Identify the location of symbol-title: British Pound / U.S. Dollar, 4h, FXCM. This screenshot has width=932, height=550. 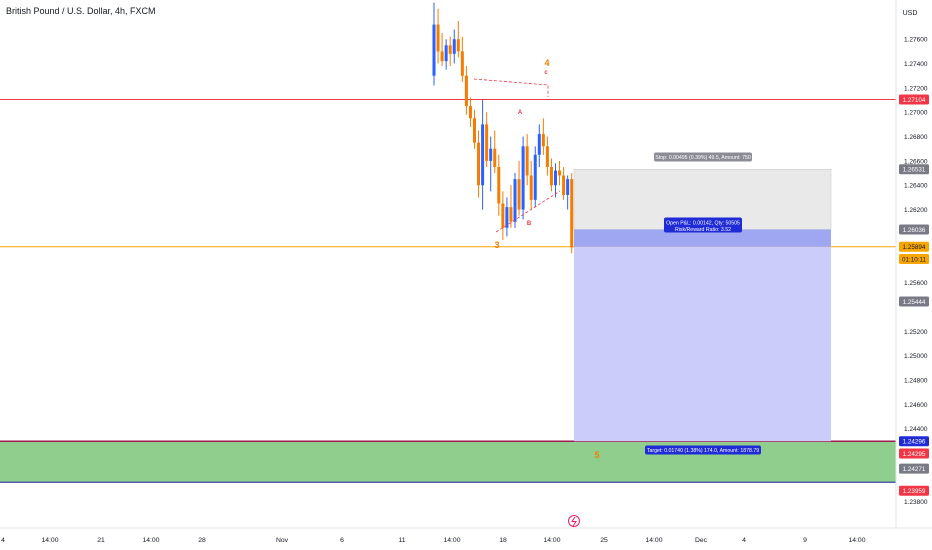
(81, 11).